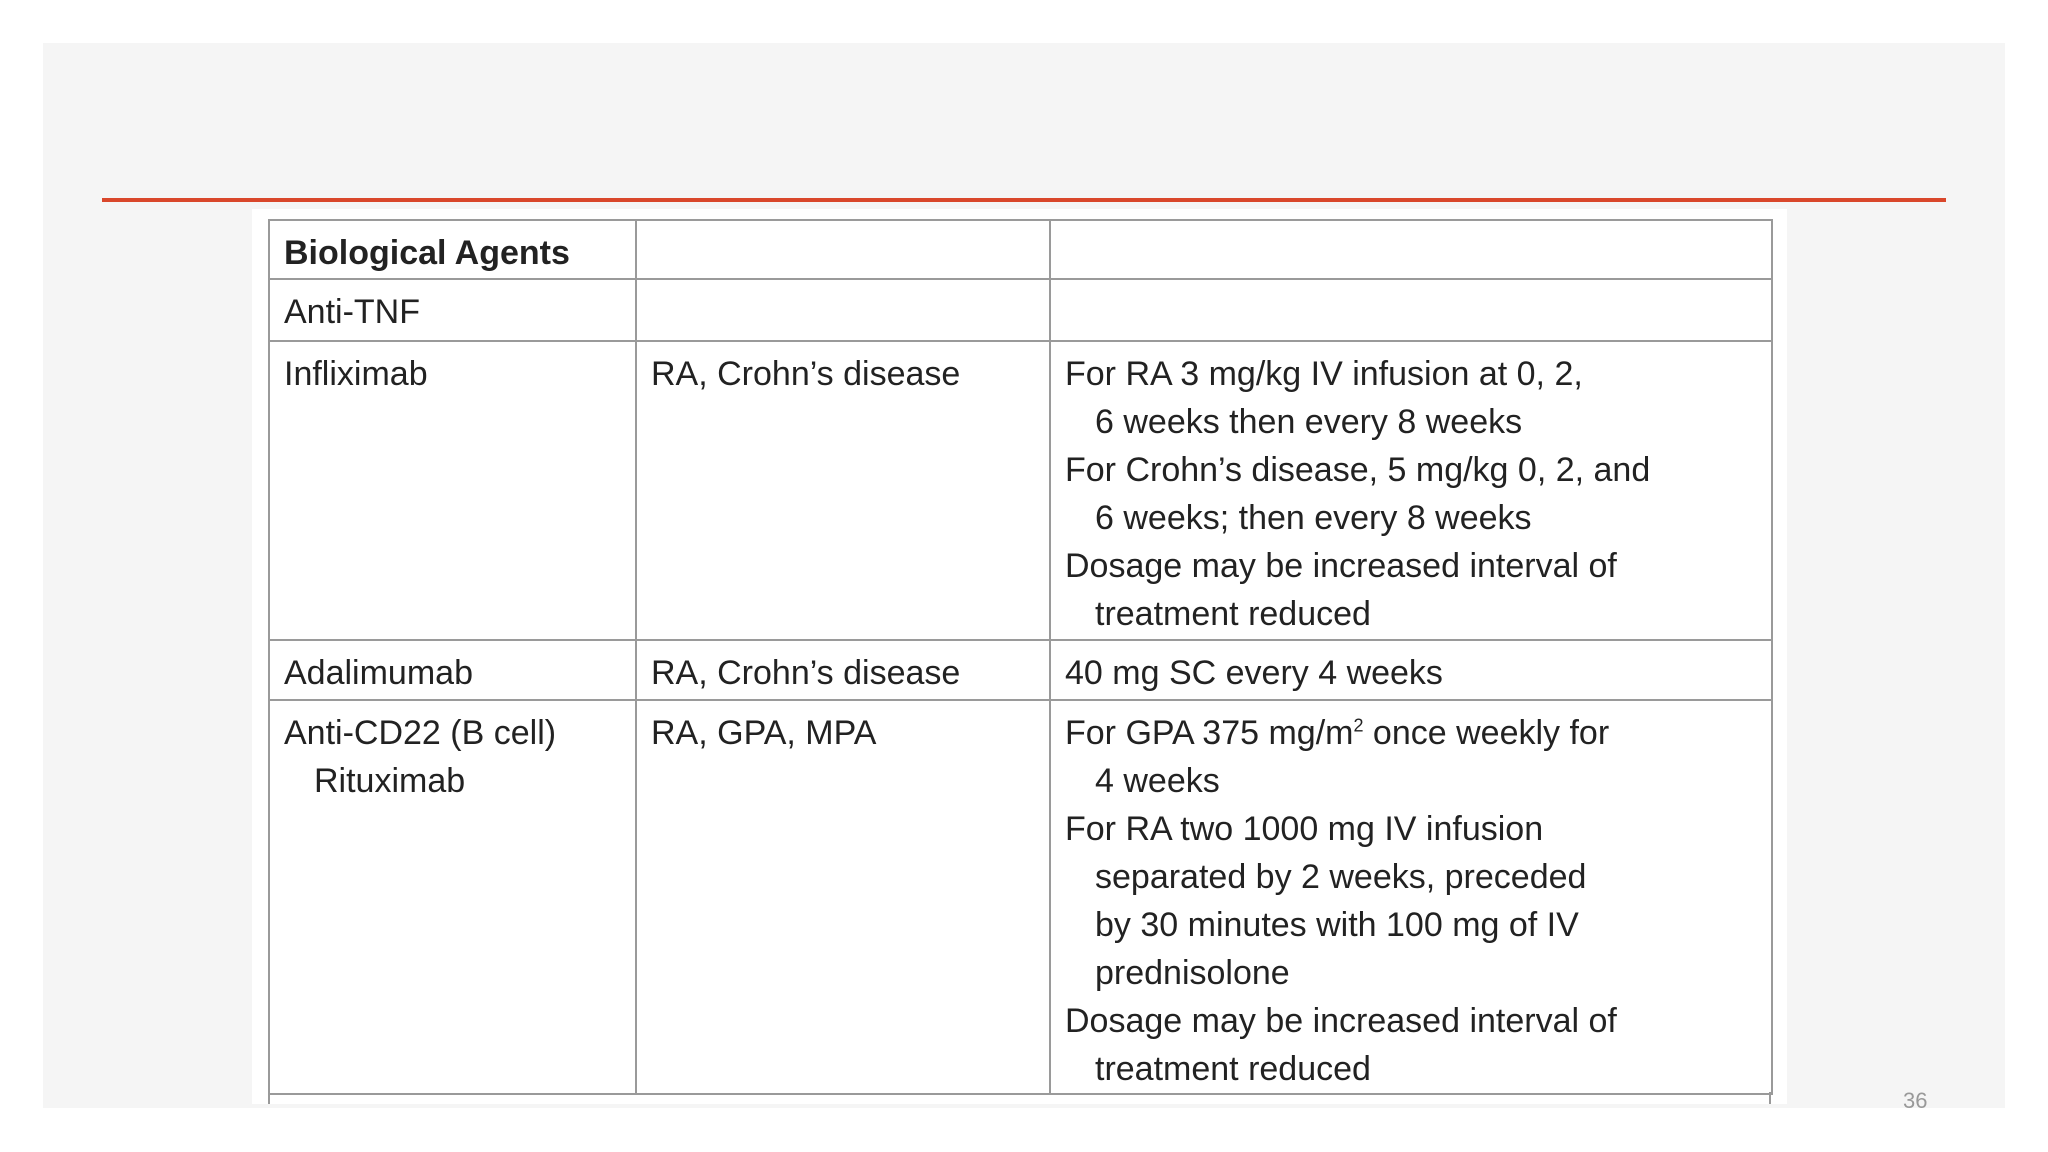 This screenshot has width=2048, height=1152. What do you see at coordinates (1157, 781) in the screenshot?
I see `cell-line: 4 weeks` at bounding box center [1157, 781].